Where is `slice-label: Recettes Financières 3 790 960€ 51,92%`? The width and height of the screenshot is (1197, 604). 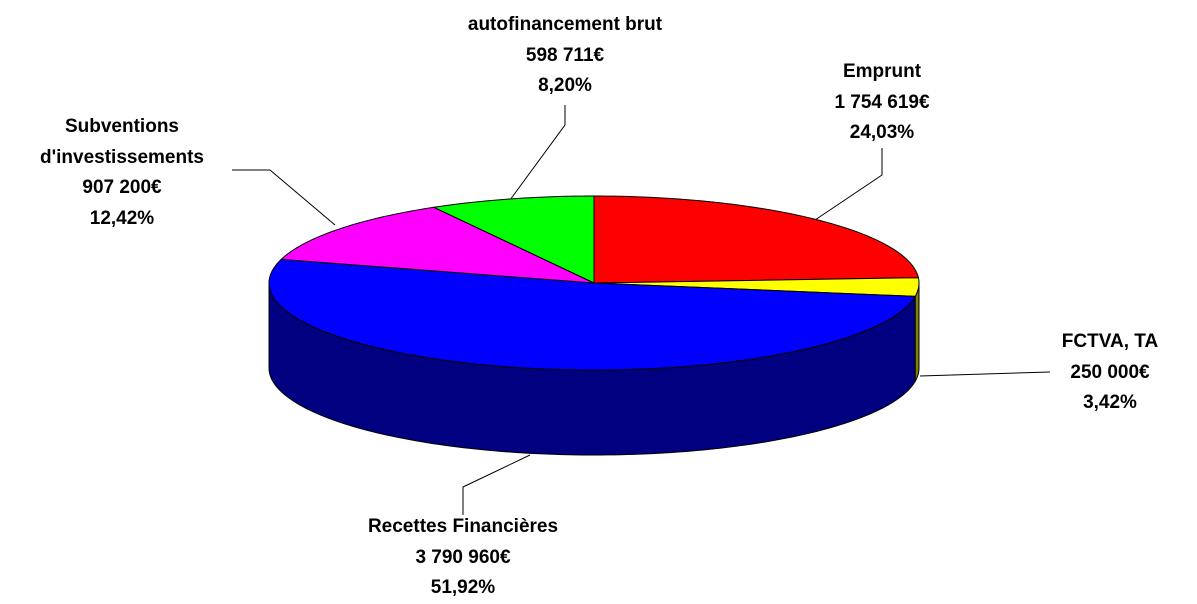 slice-label: Recettes Financières 3 790 960€ 51,92% is located at coordinates (463, 558).